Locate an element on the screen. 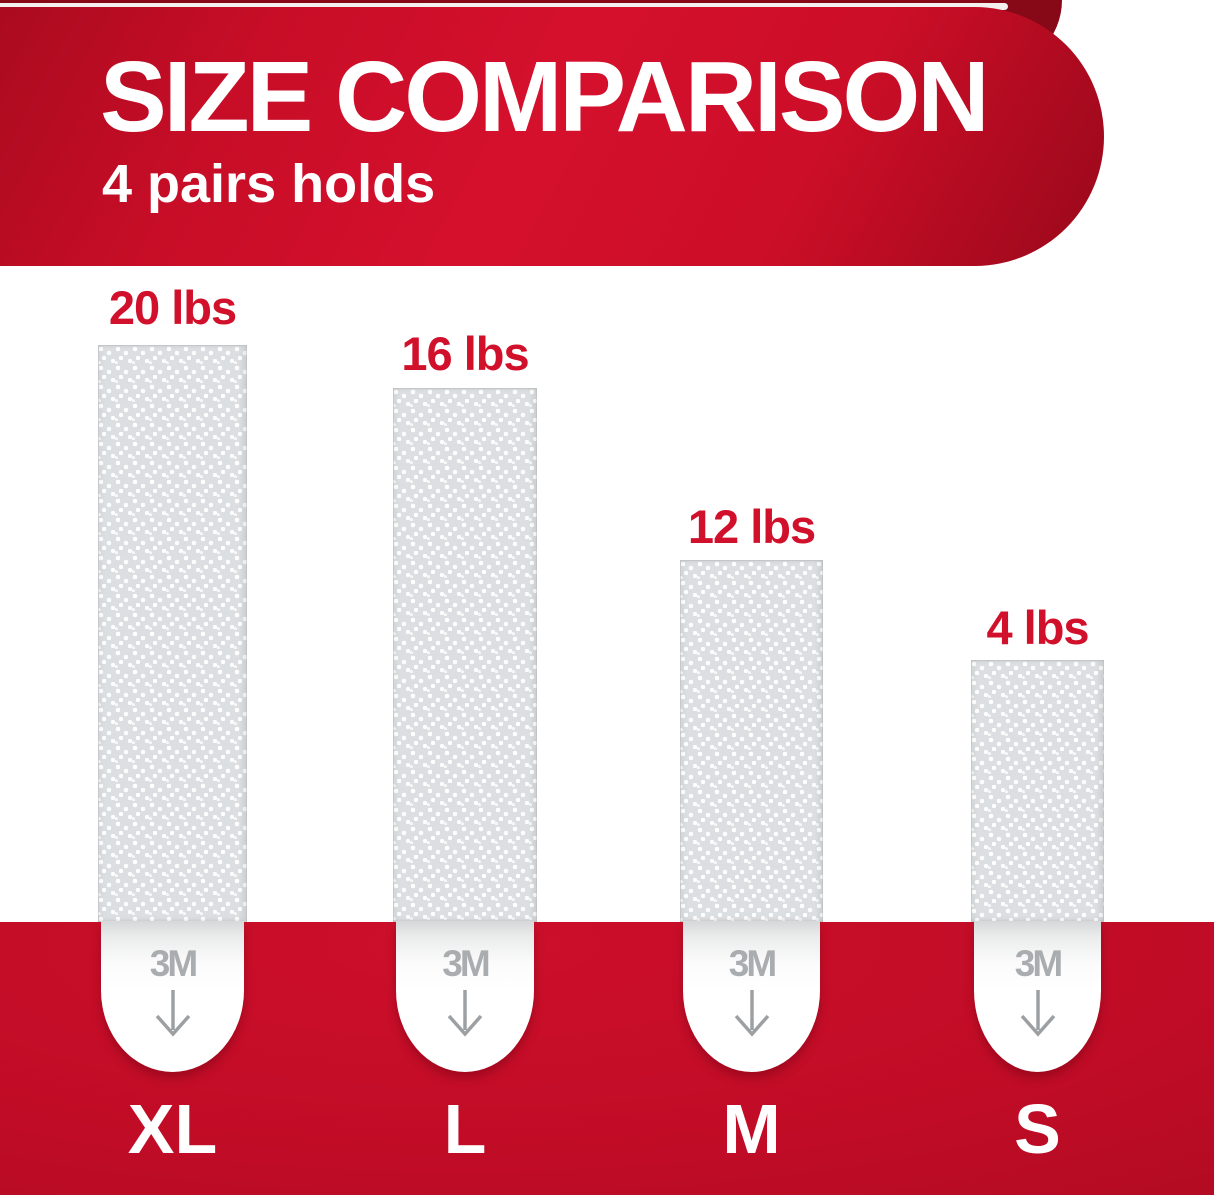 This screenshot has width=1214, height=1195. pull-tab-l: 3M is located at coordinates (465, 996).